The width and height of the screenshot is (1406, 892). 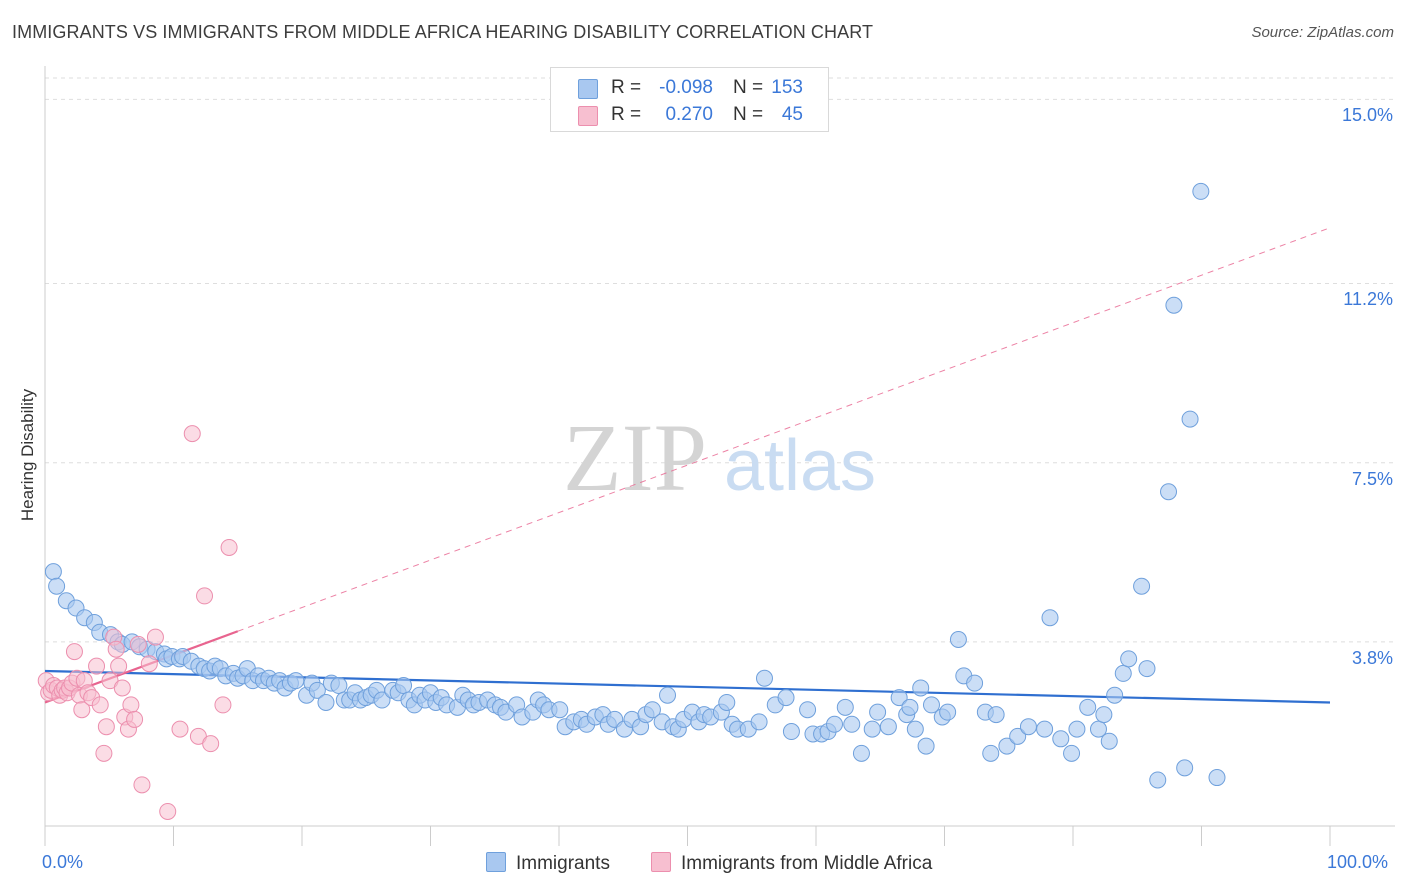 I want to click on legend-label-middle-africa: Immigrants from Middle Africa, so click(x=807, y=863).